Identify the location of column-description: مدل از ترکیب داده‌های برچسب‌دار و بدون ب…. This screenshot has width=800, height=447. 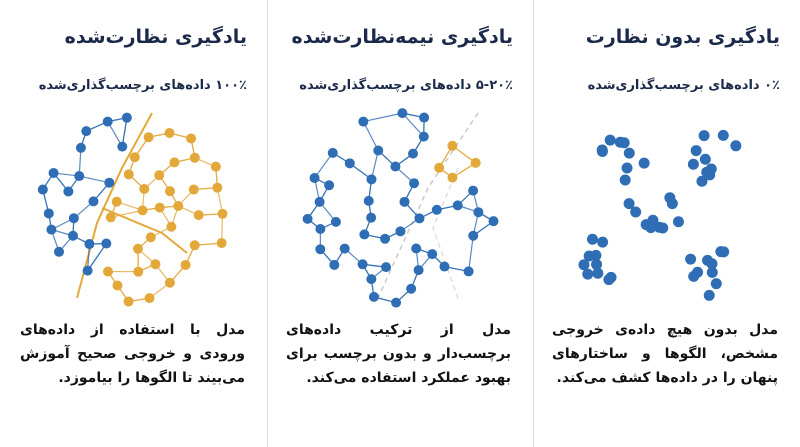
(398, 354).